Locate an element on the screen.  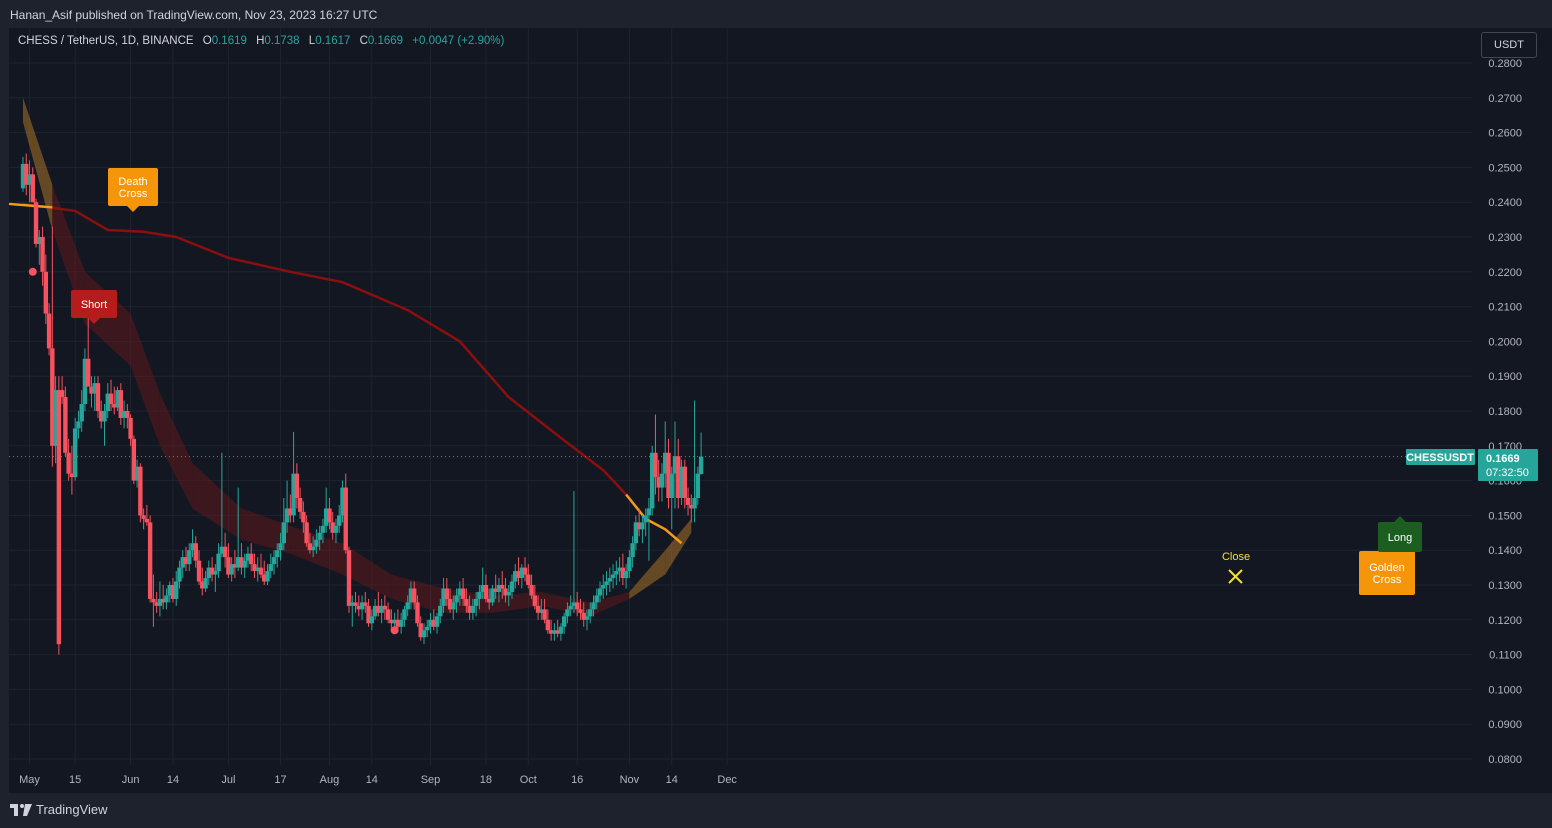
bottom-bar is located at coordinates (776, 810).